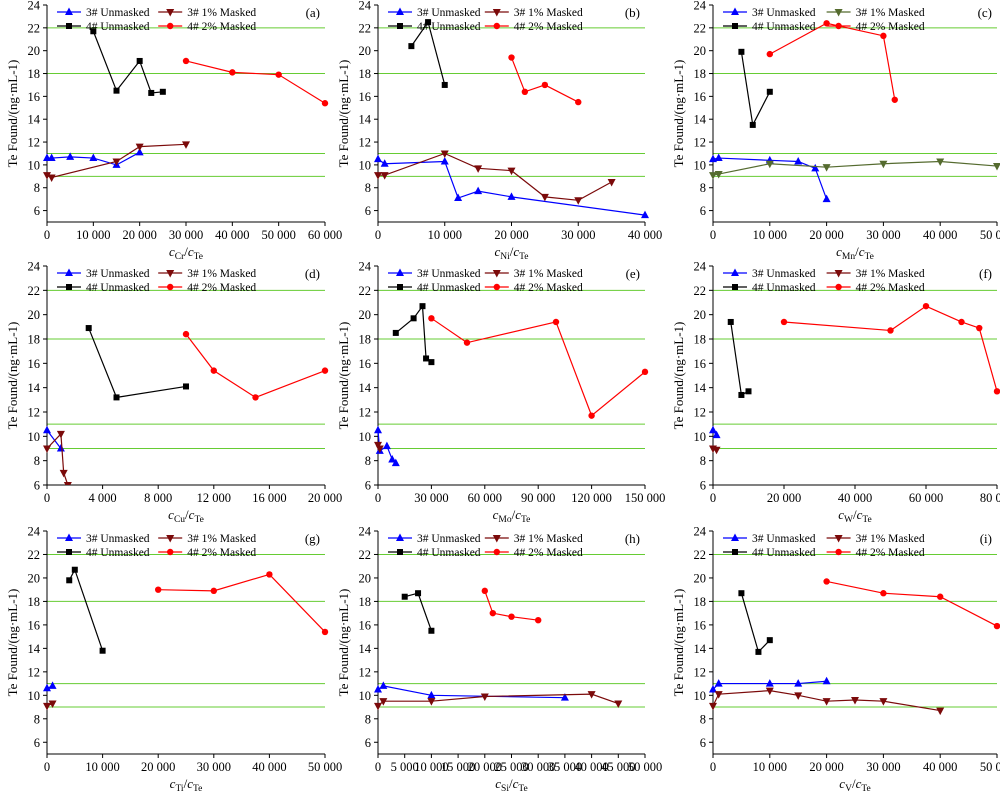 Image resolution: width=1000 pixels, height=792 pixels. I want to click on x-tick-label: 4 000, so click(103, 498).